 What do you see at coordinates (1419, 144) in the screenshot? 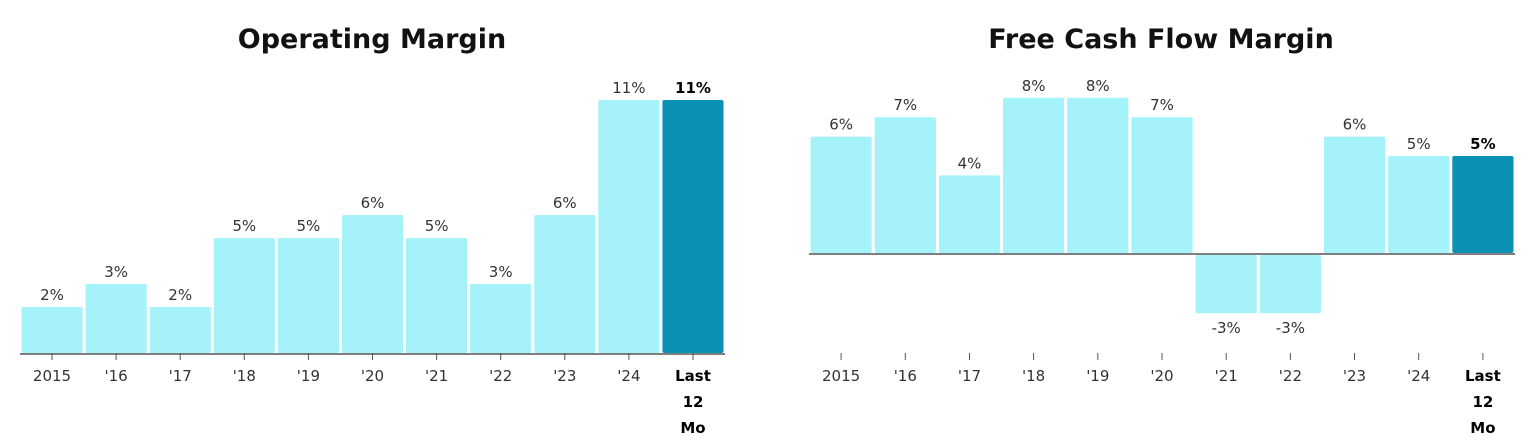
I see `fcf-margin-value-label-9: 5%` at bounding box center [1419, 144].